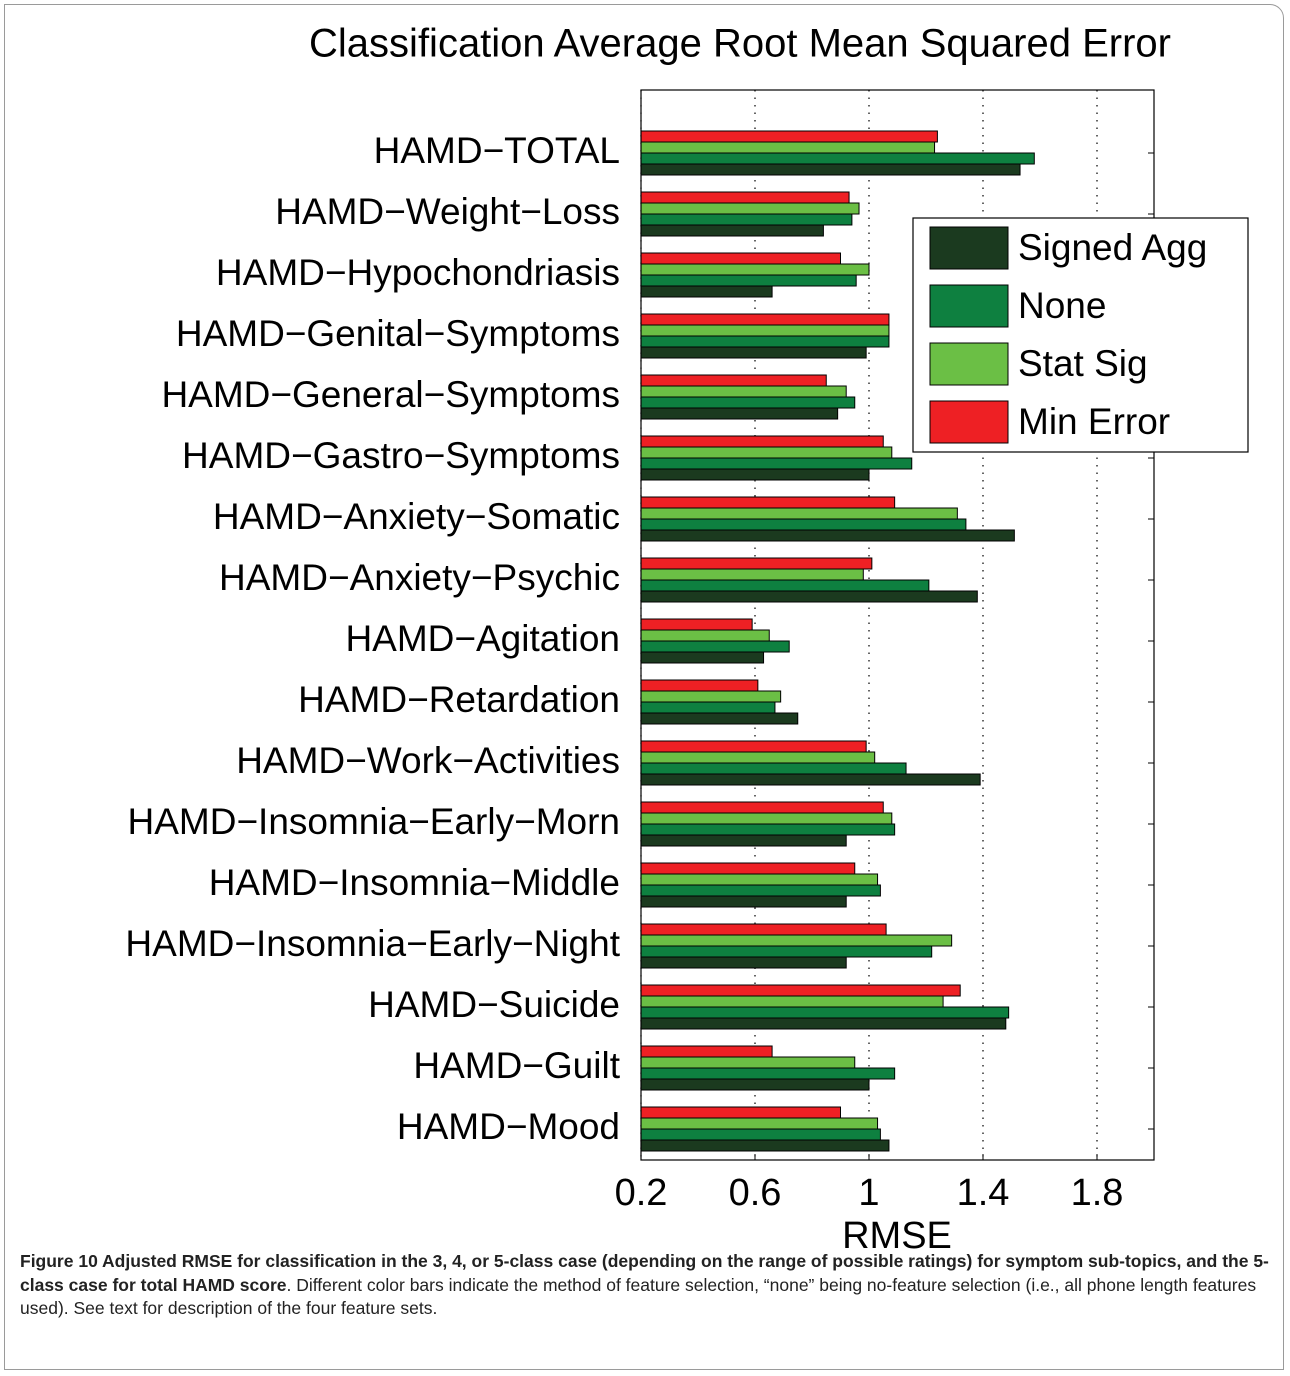 Image resolution: width=1290 pixels, height=1376 pixels. What do you see at coordinates (447, 211) in the screenshot?
I see `y-tick-label: HAMD−Weight−Loss` at bounding box center [447, 211].